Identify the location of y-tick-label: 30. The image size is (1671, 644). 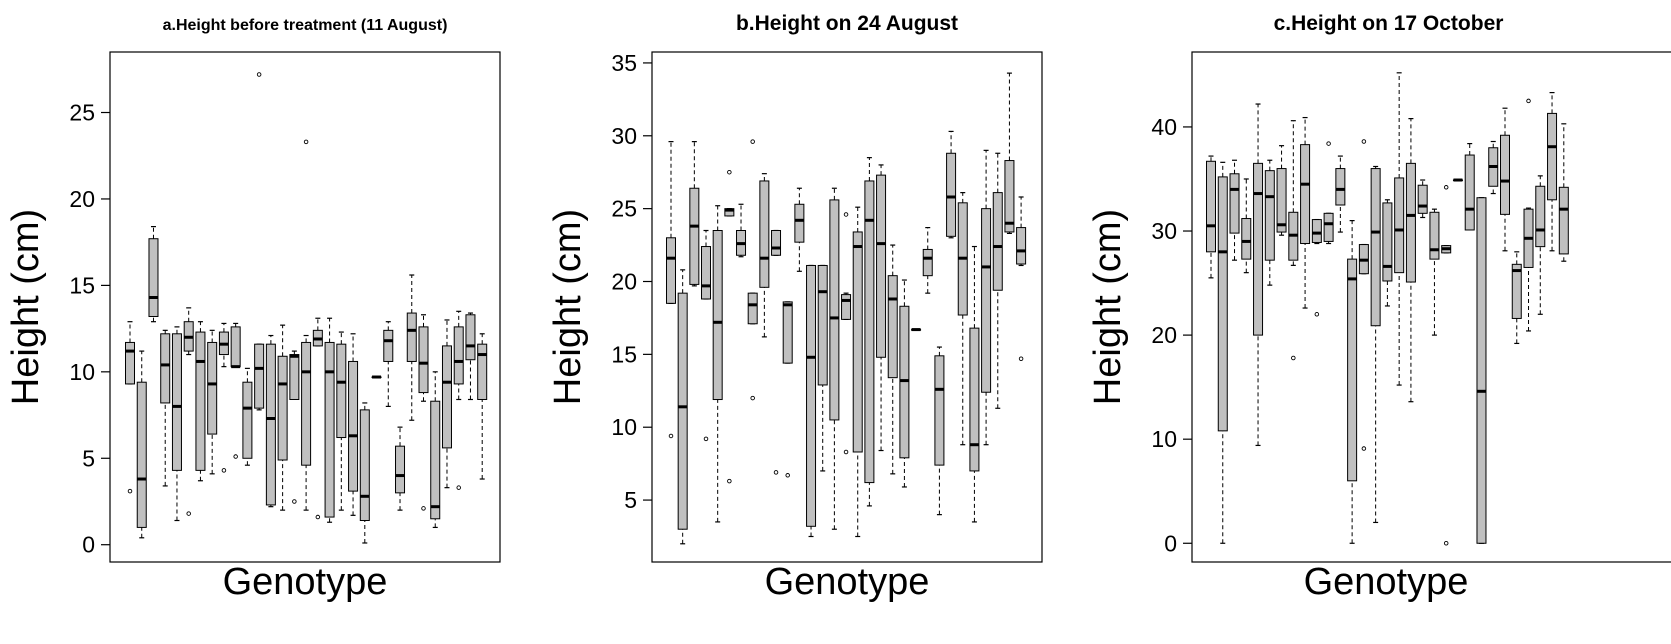
(624, 136).